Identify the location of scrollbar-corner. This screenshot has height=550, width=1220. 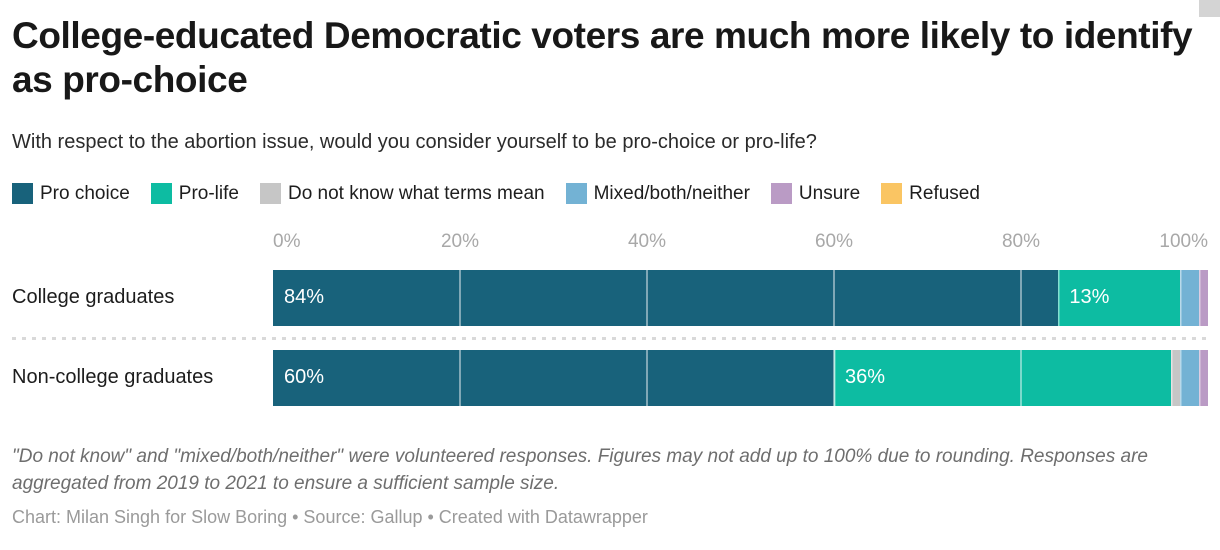
(1209, 8).